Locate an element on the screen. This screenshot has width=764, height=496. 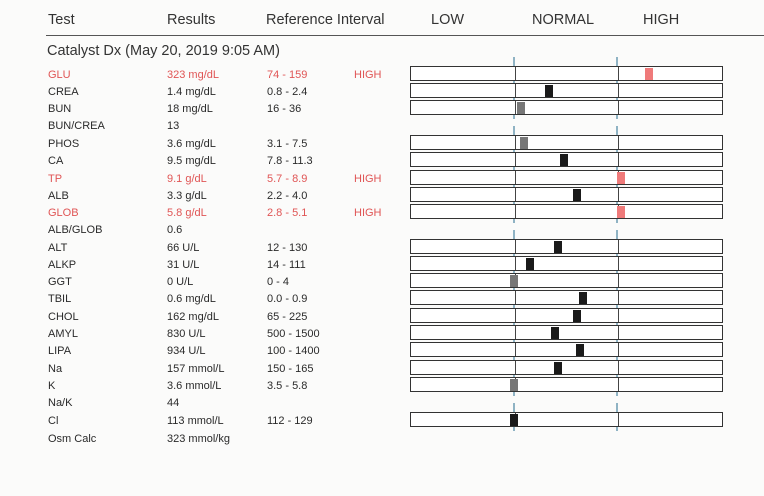
result-row: BUN 18 mg/dL 16 - 36 is located at coordinates (382, 109).